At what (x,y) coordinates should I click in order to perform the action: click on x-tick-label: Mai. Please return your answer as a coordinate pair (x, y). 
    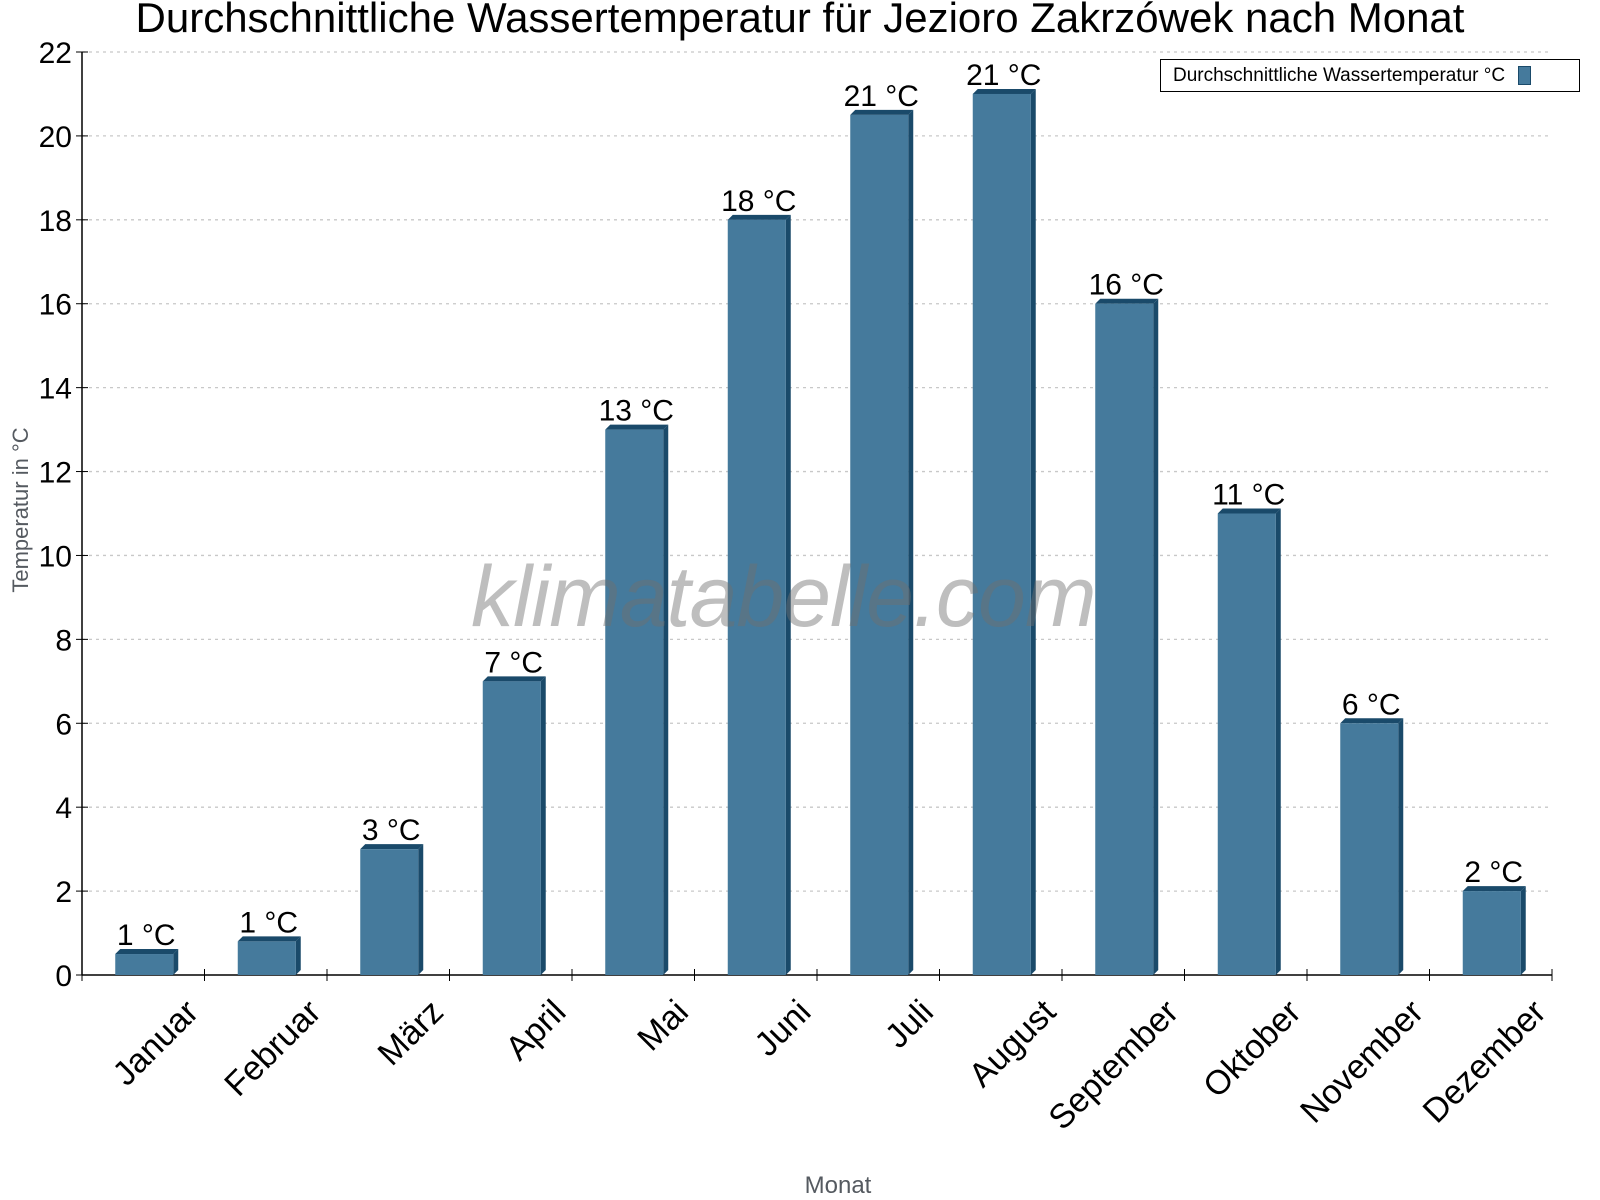
    Looking at the image, I should click on (663, 1026).